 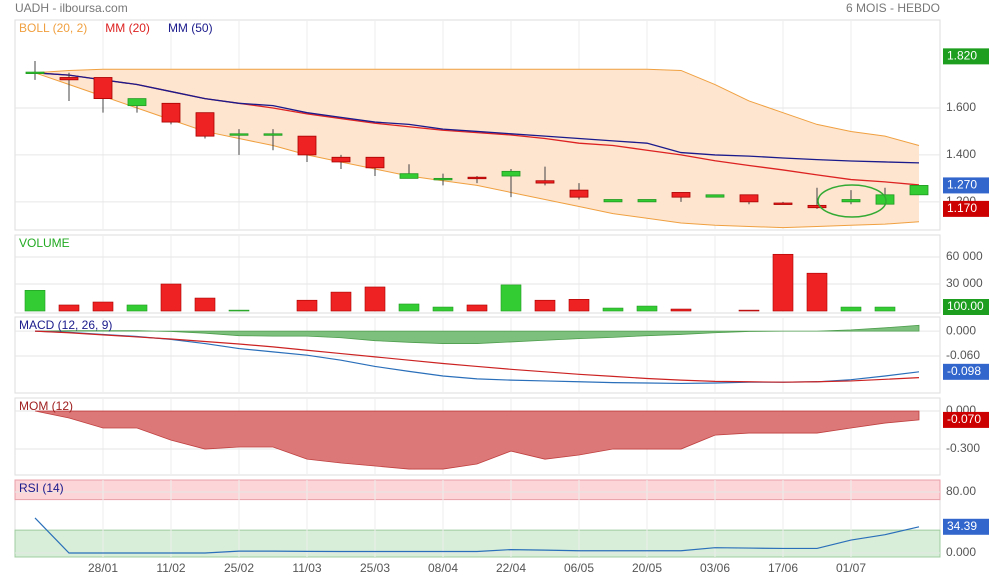 I want to click on y-tick-label: -0.060, so click(x=963, y=355).